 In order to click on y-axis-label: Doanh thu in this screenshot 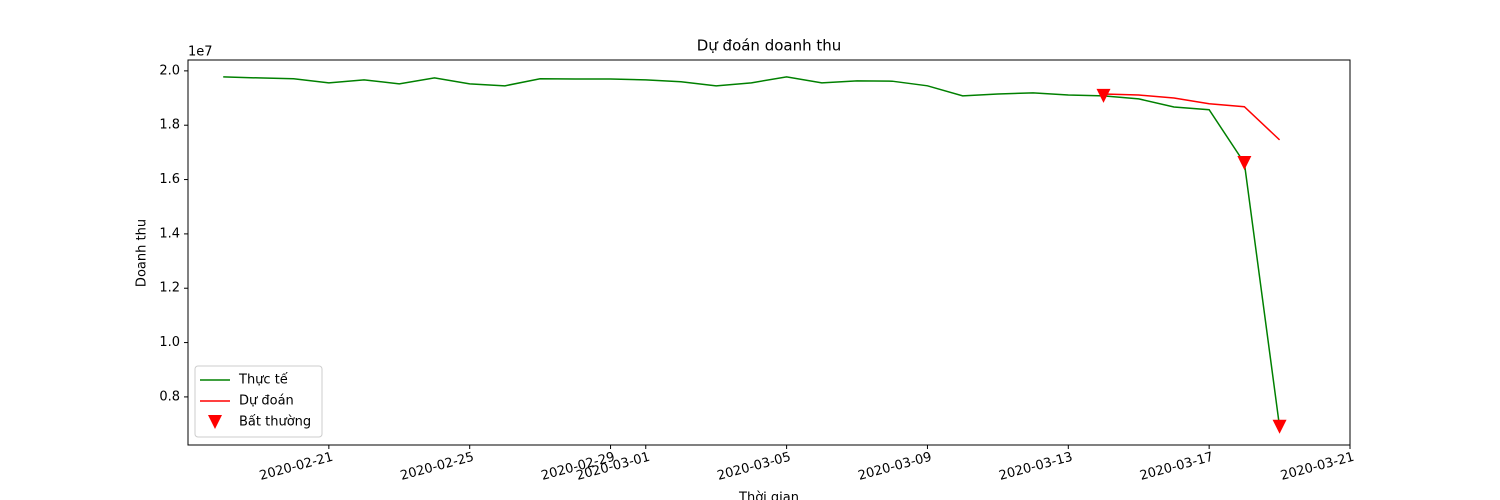, I will do `click(142, 253)`.